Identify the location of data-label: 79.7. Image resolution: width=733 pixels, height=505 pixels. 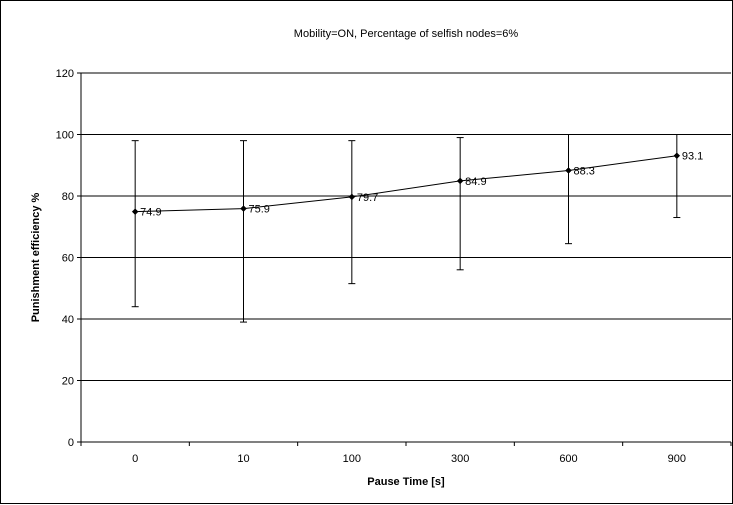
(367, 198).